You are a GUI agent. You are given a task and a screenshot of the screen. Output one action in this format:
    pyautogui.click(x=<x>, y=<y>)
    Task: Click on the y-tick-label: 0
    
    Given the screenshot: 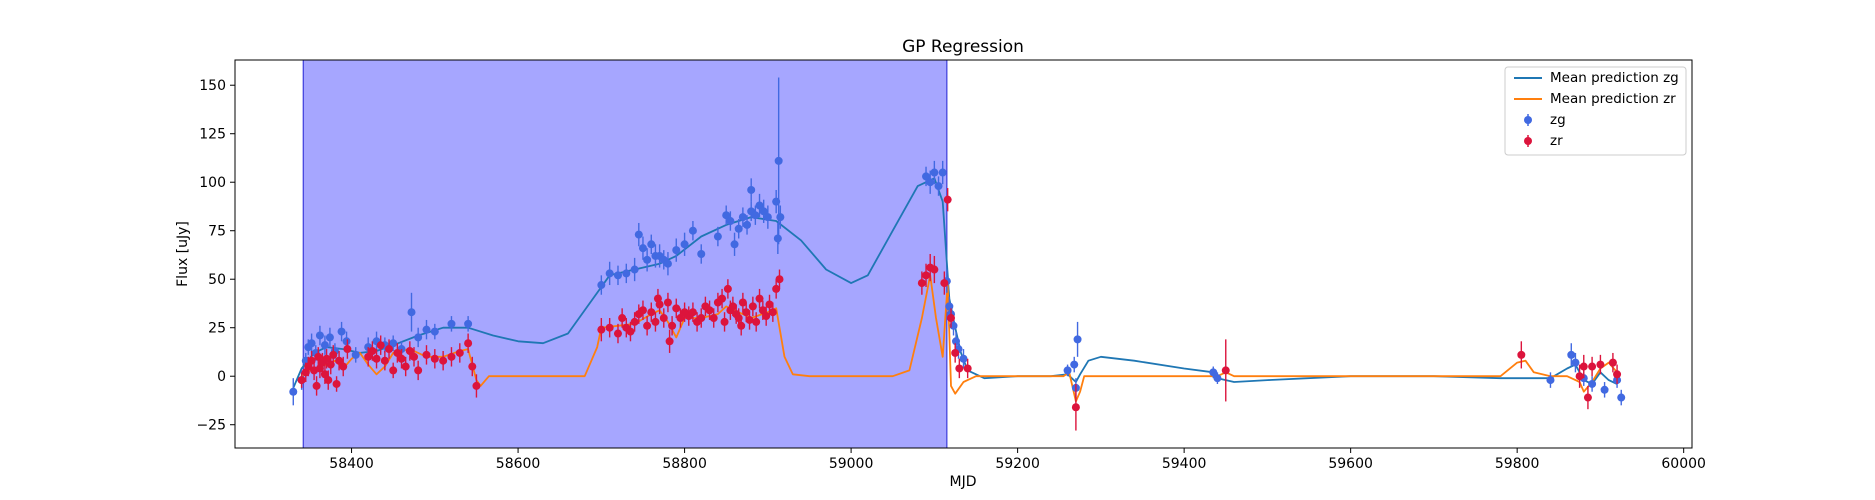 What is the action you would take?
    pyautogui.click(x=221, y=377)
    